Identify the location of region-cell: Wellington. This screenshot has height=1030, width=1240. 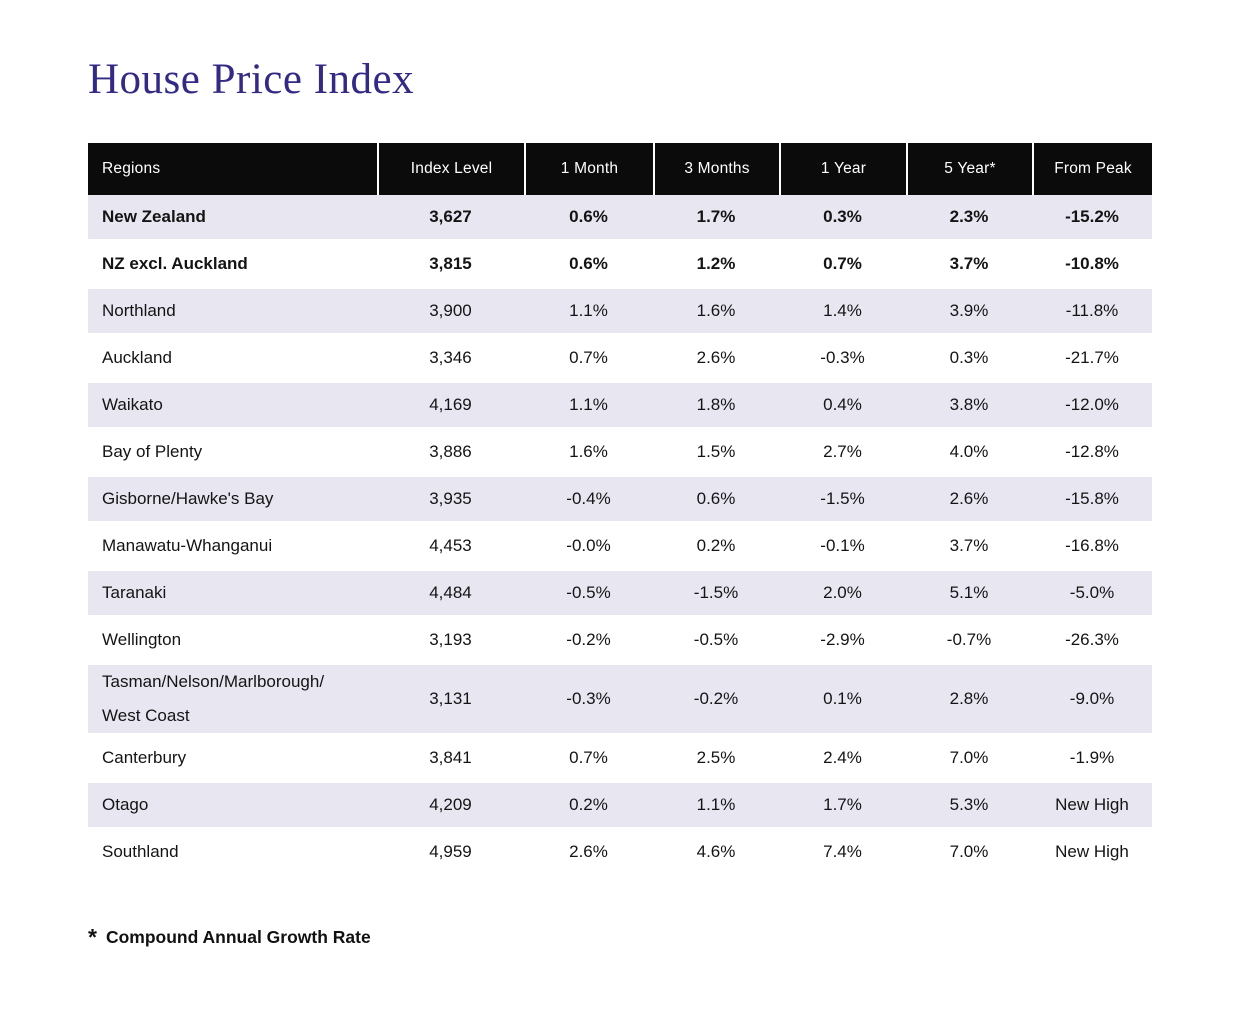
(232, 642).